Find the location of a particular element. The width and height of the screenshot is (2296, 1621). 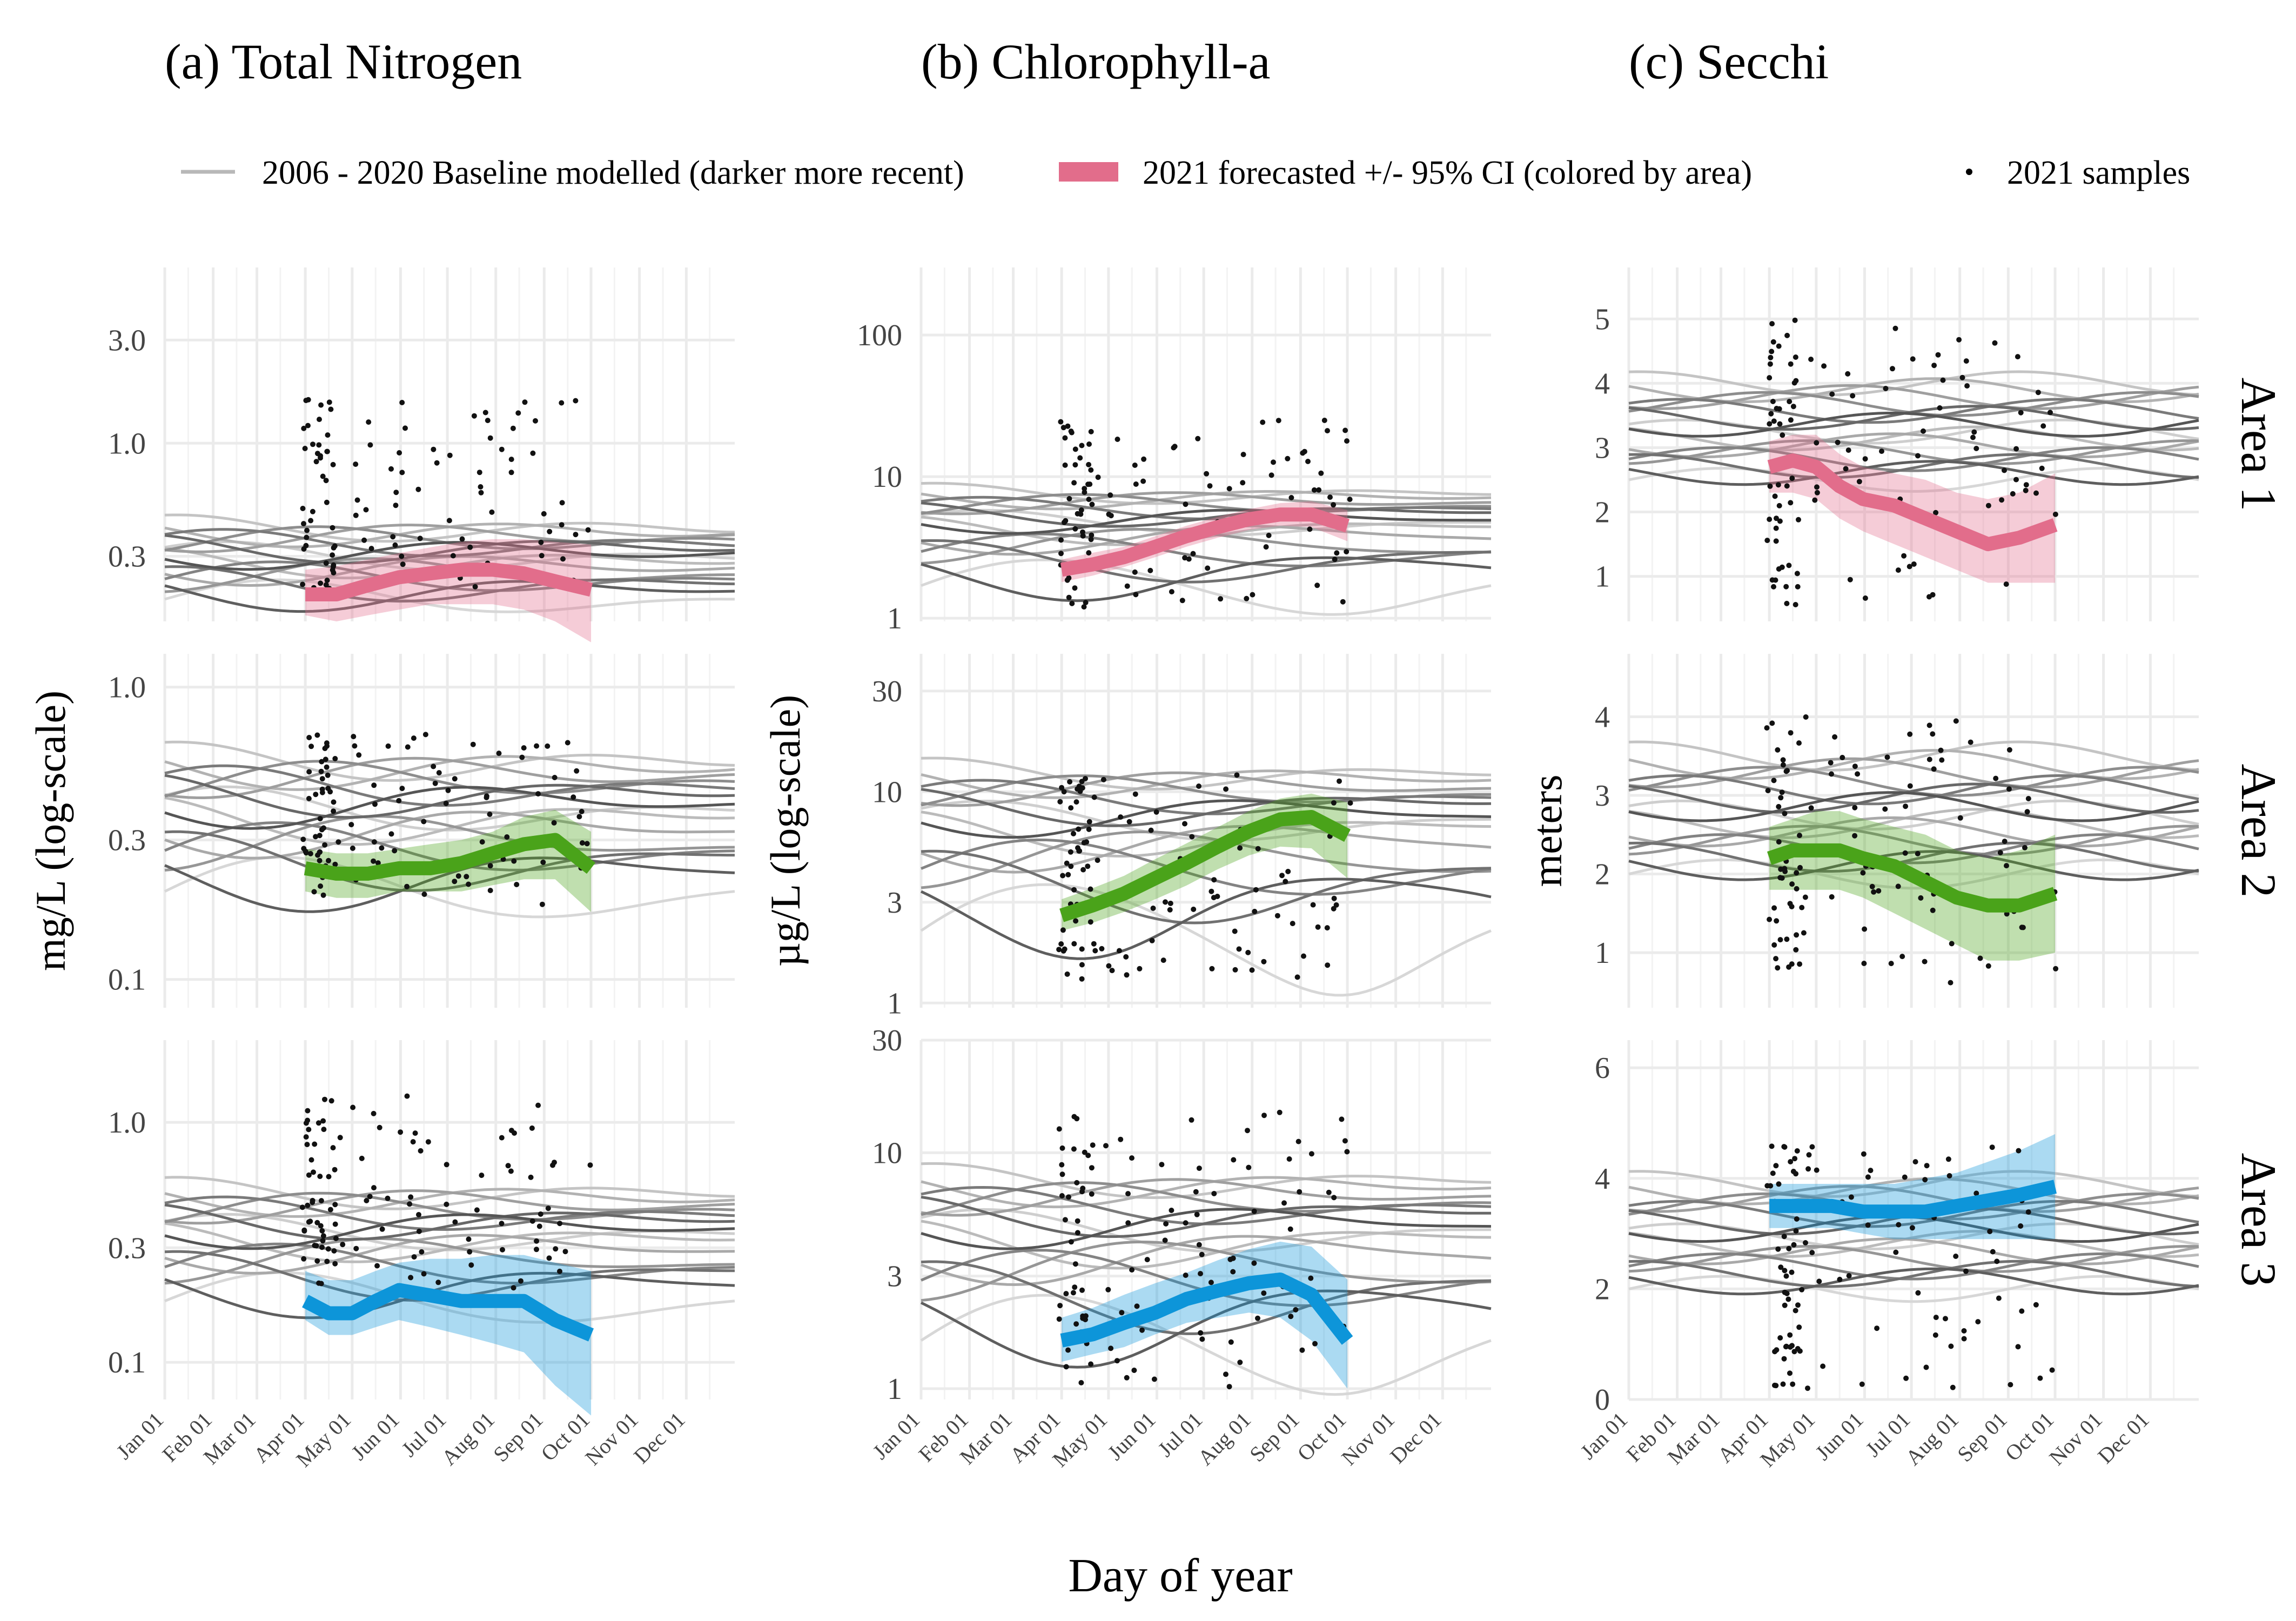

y-axis-title: mg/L (log-scale) is located at coordinates (50, 831).